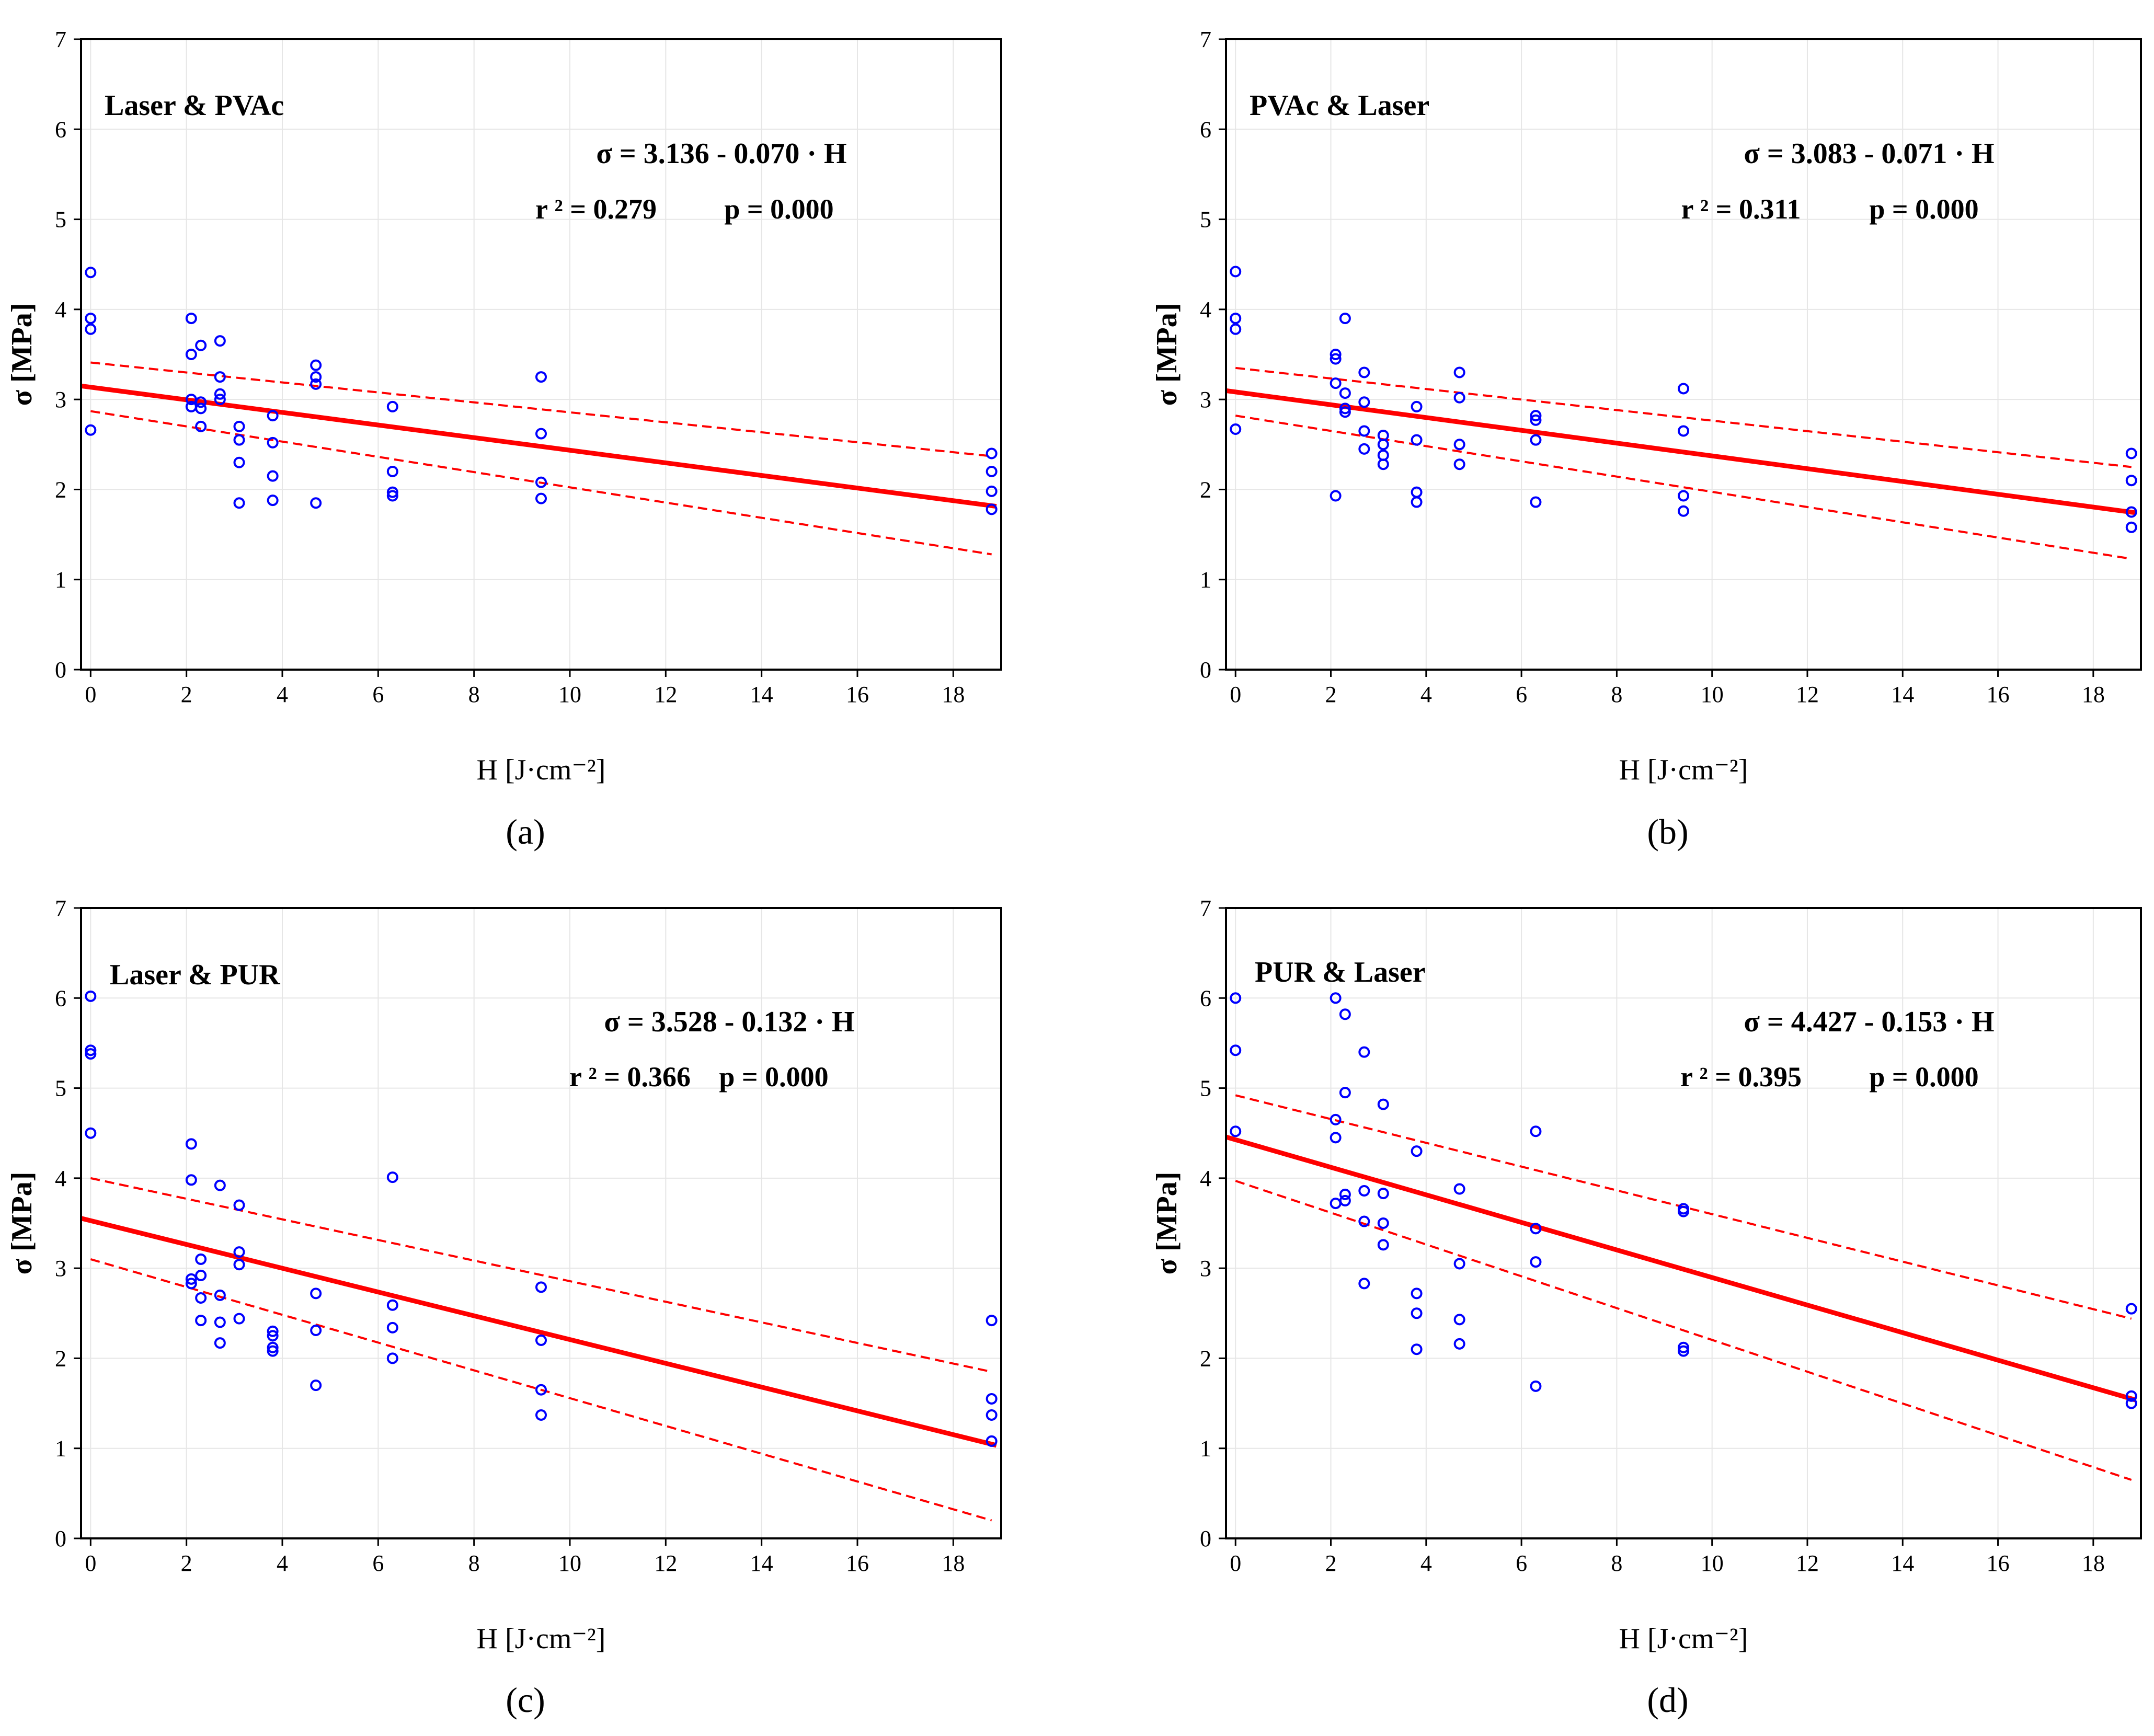  What do you see at coordinates (61, 1088) in the screenshot?
I see `y-tick-label: 5` at bounding box center [61, 1088].